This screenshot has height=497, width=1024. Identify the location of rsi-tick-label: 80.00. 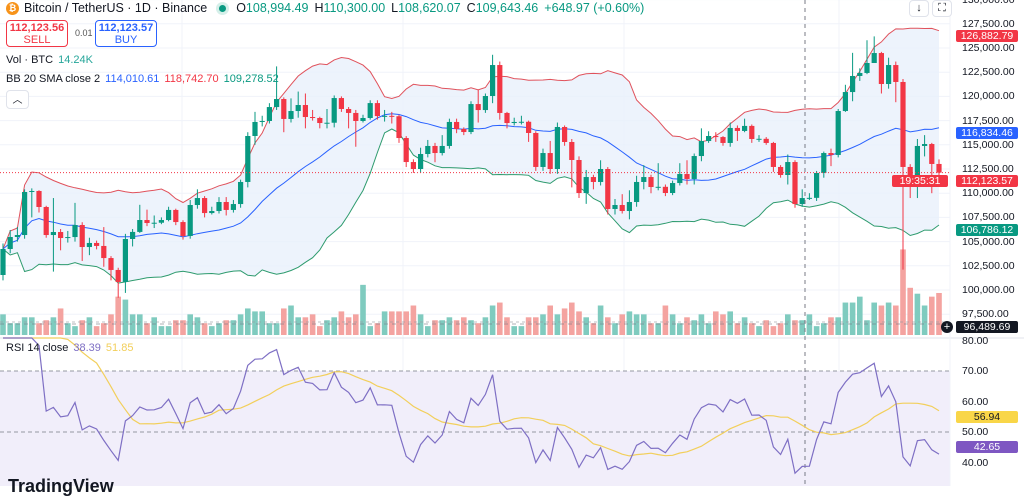
(975, 340).